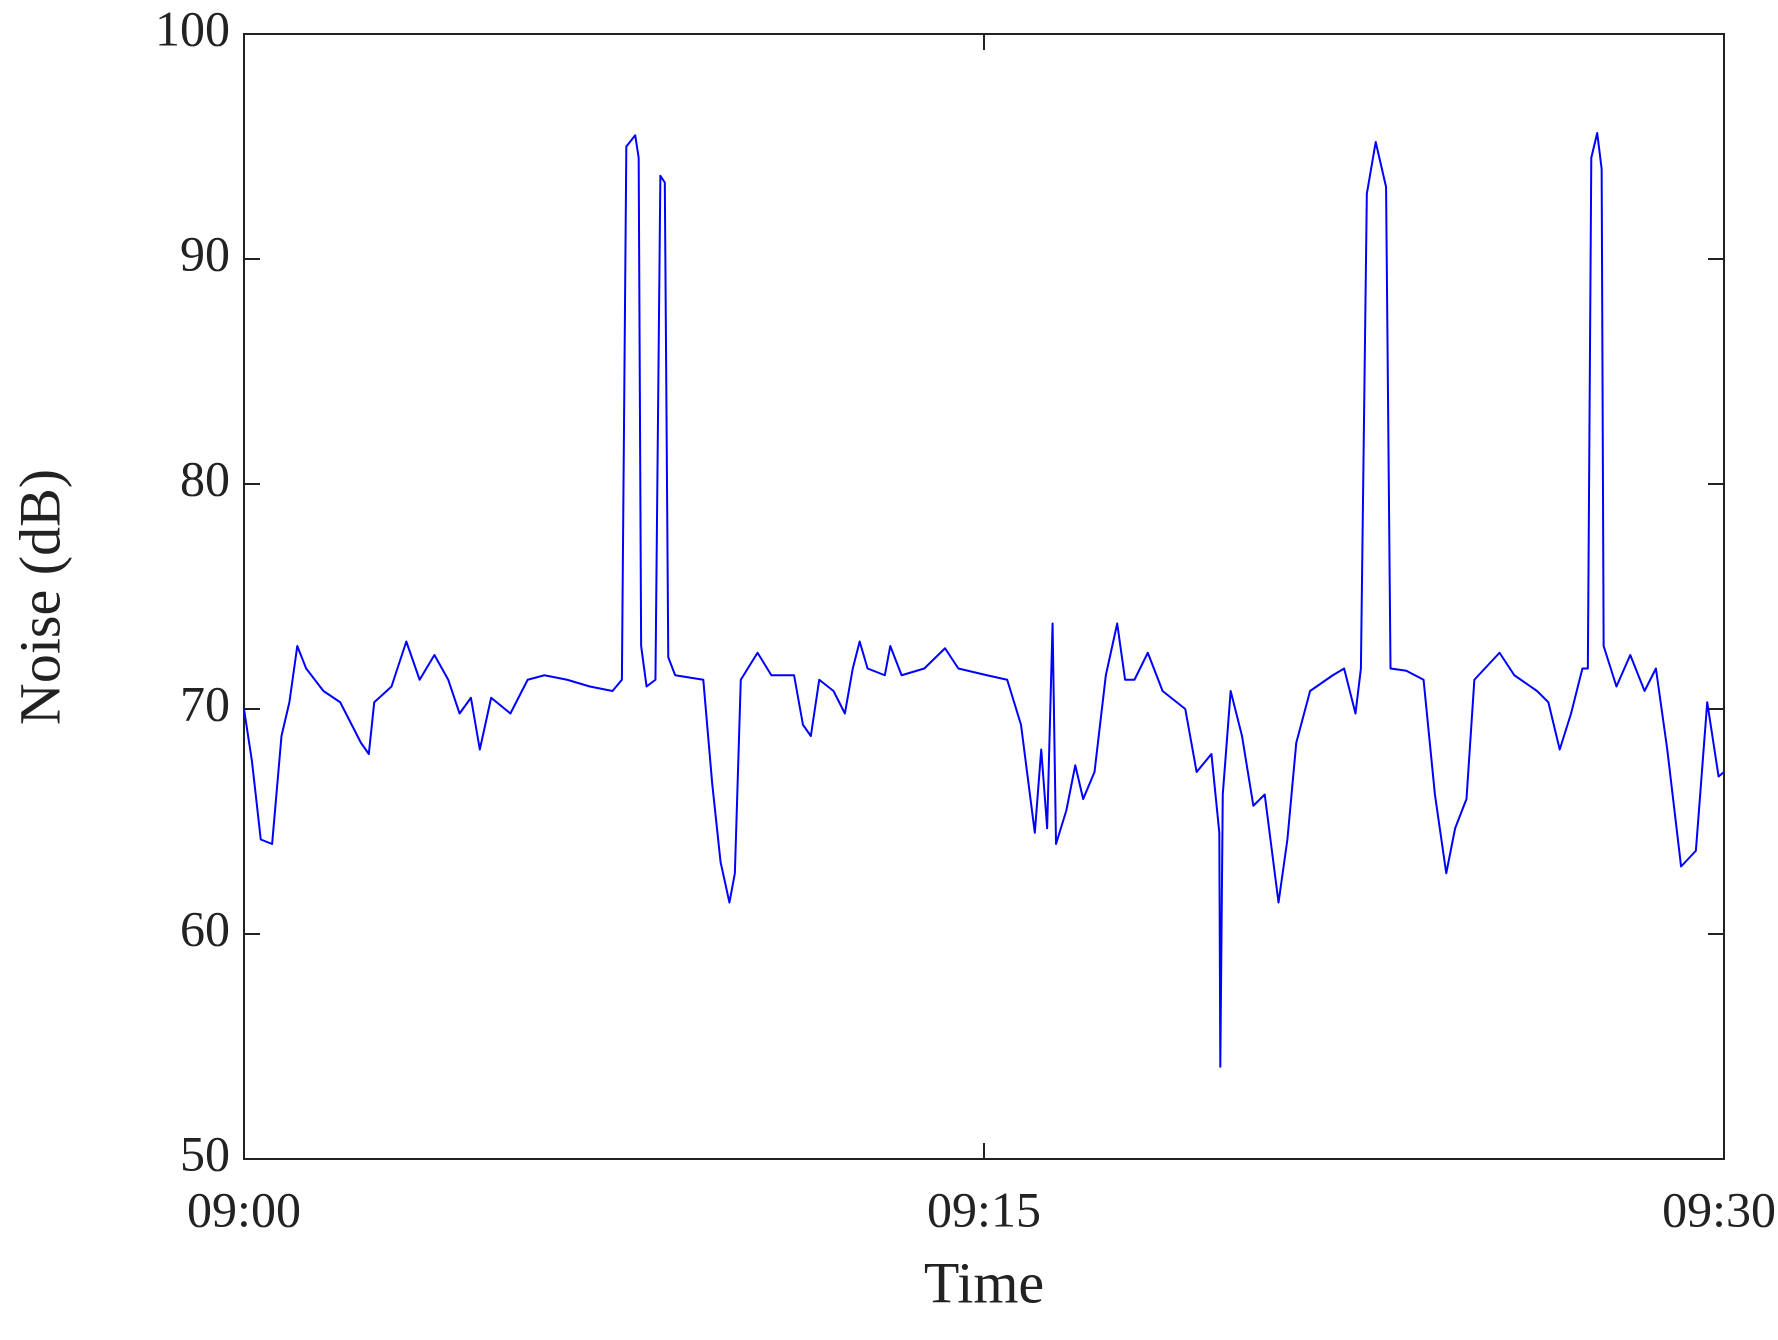  What do you see at coordinates (984, 1209) in the screenshot?
I see `x-tick-label: 09:15` at bounding box center [984, 1209].